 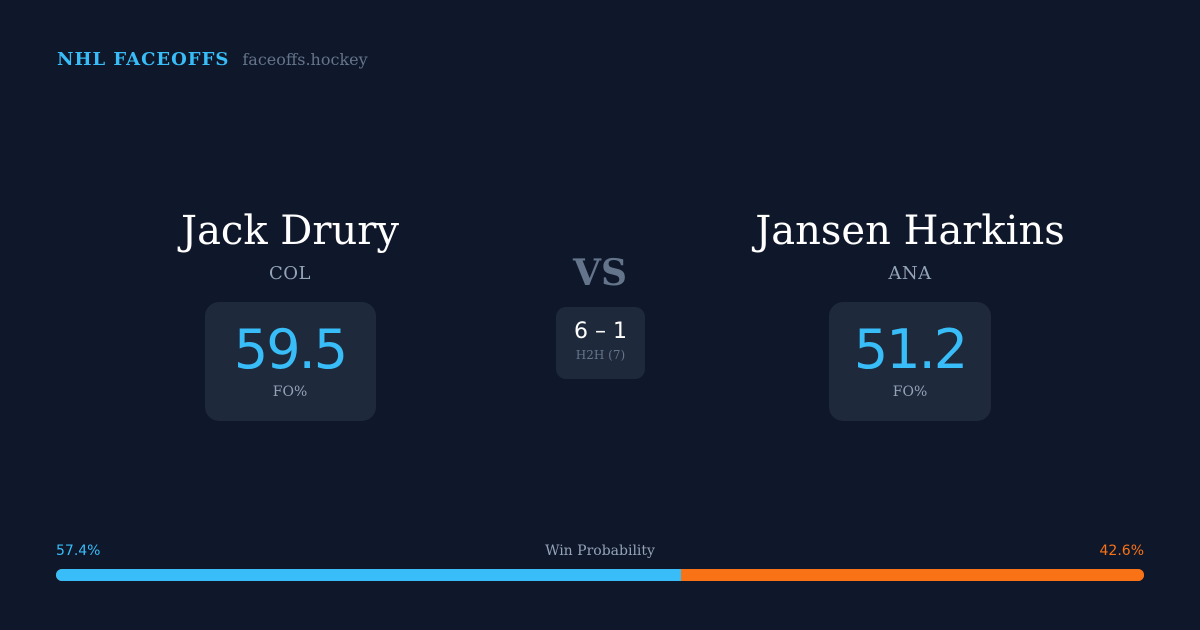 What do you see at coordinates (368, 575) in the screenshot?
I see `win-prob-bar-left` at bounding box center [368, 575].